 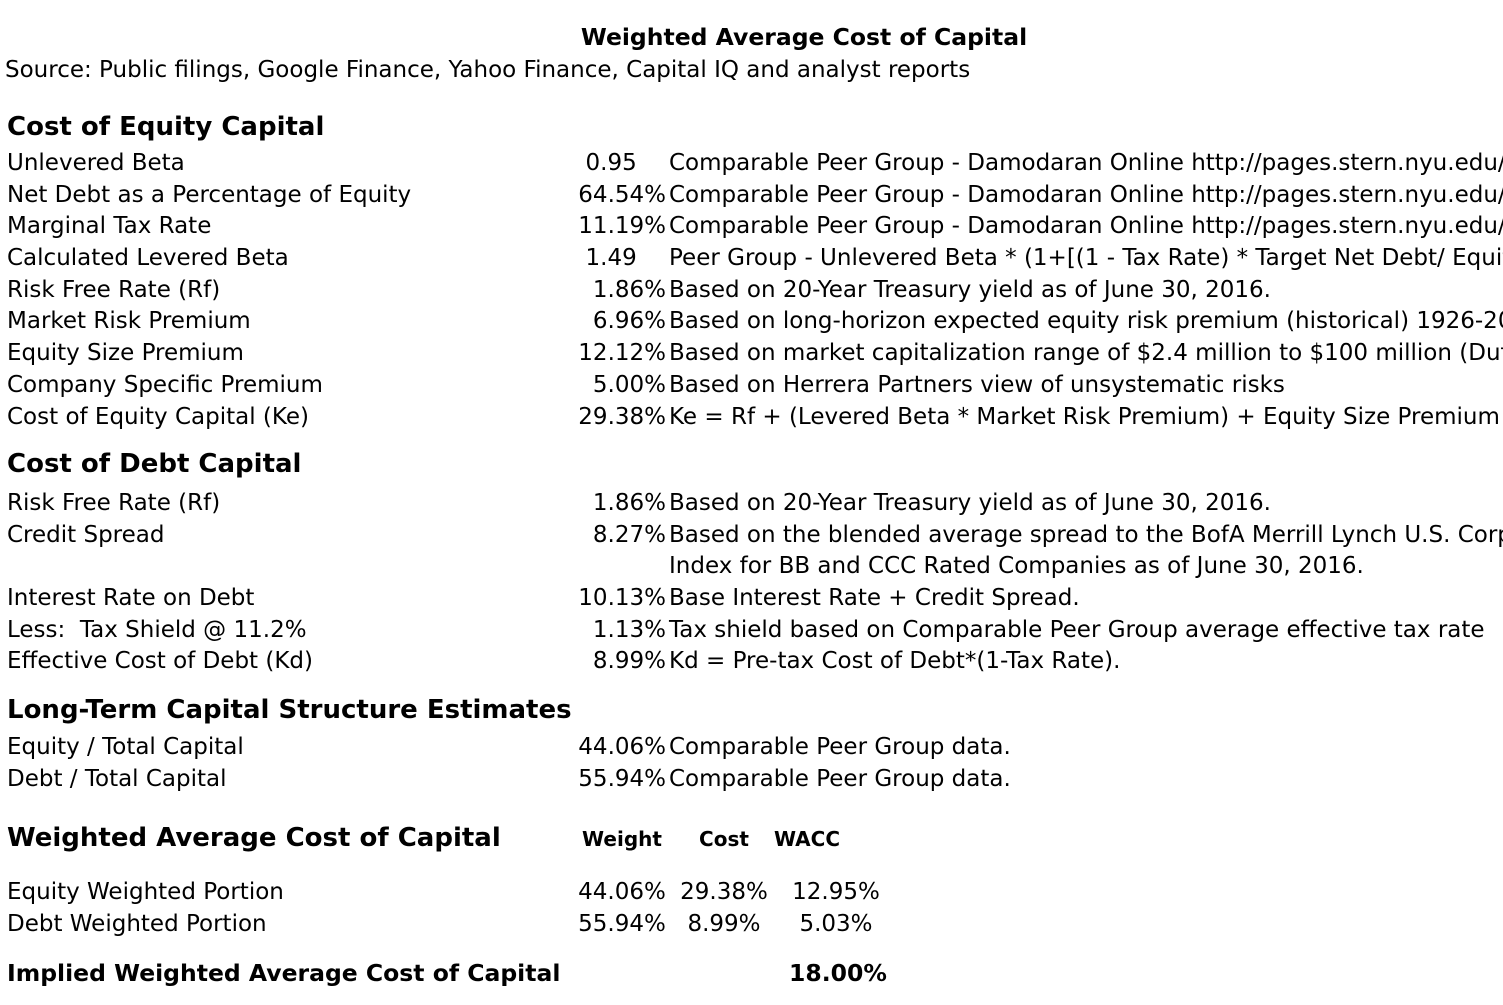 I want to click on row-label: Company Specific Premium, so click(x=165, y=384).